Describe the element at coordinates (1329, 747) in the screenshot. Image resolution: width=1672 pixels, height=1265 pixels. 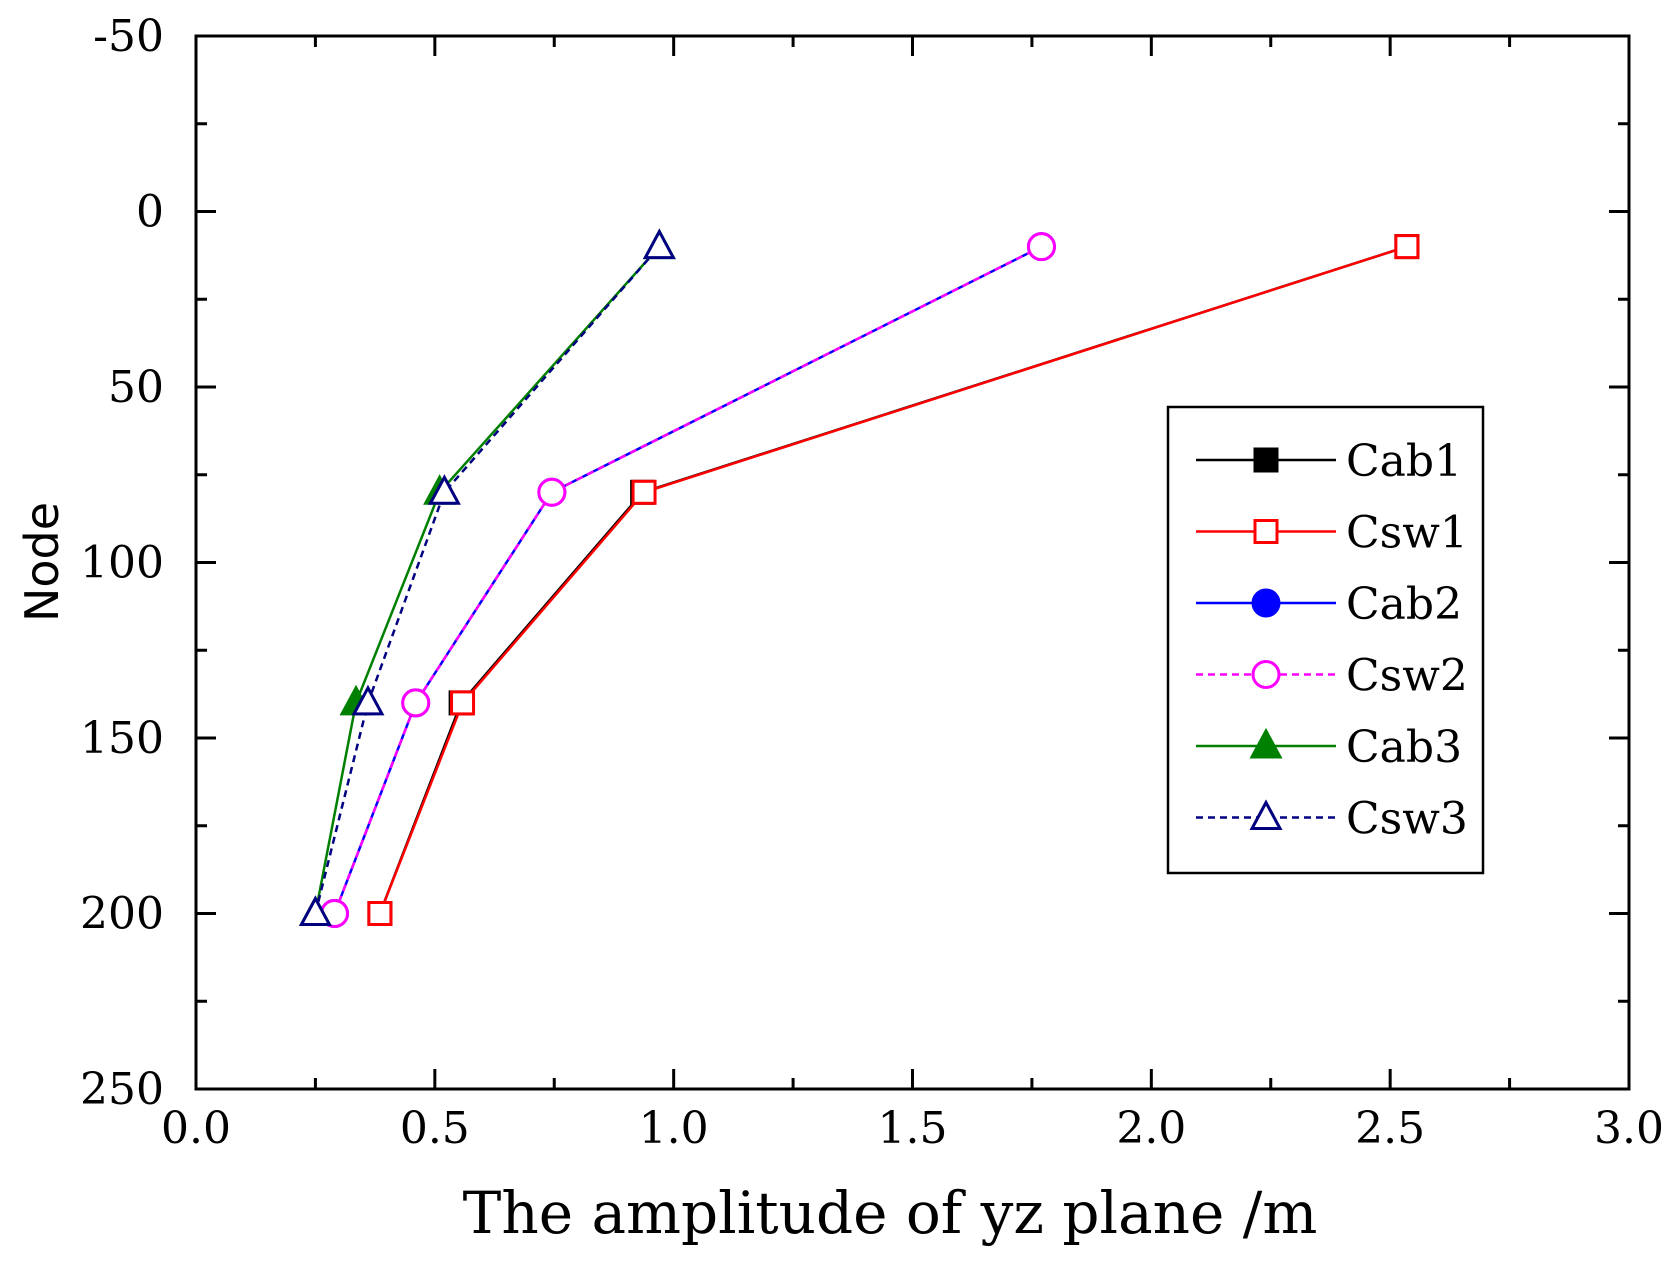
I see `legend-item-cab3: Cab3` at that location.